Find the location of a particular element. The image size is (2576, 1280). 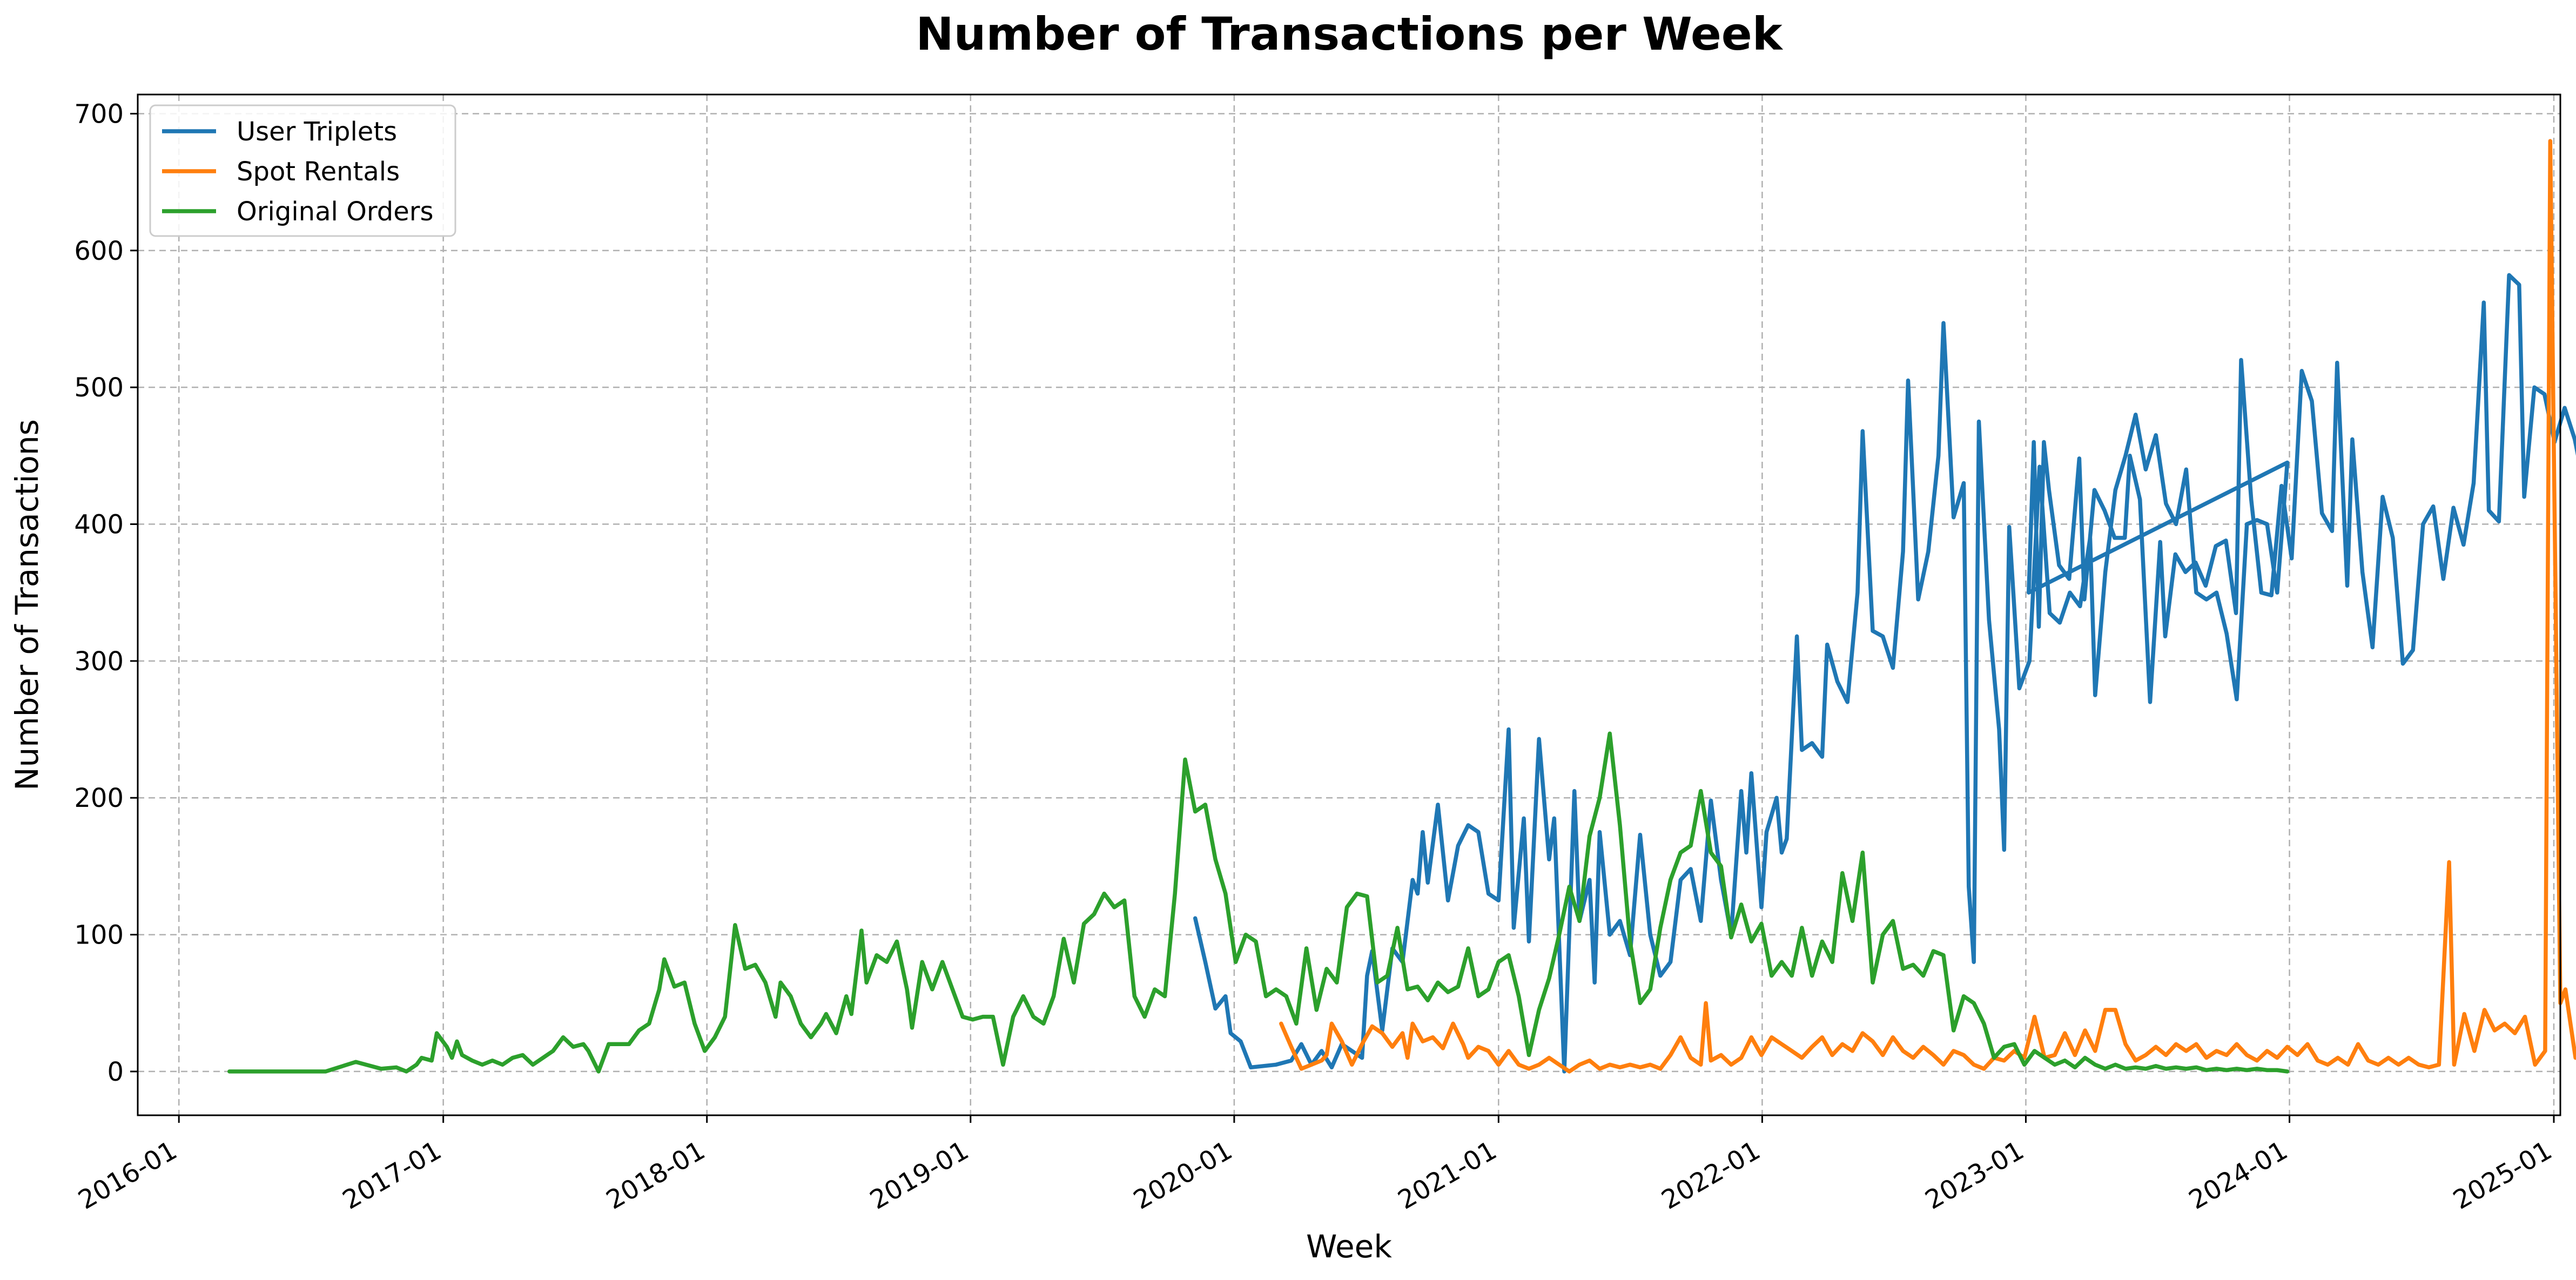

legend-box is located at coordinates (302, 170).